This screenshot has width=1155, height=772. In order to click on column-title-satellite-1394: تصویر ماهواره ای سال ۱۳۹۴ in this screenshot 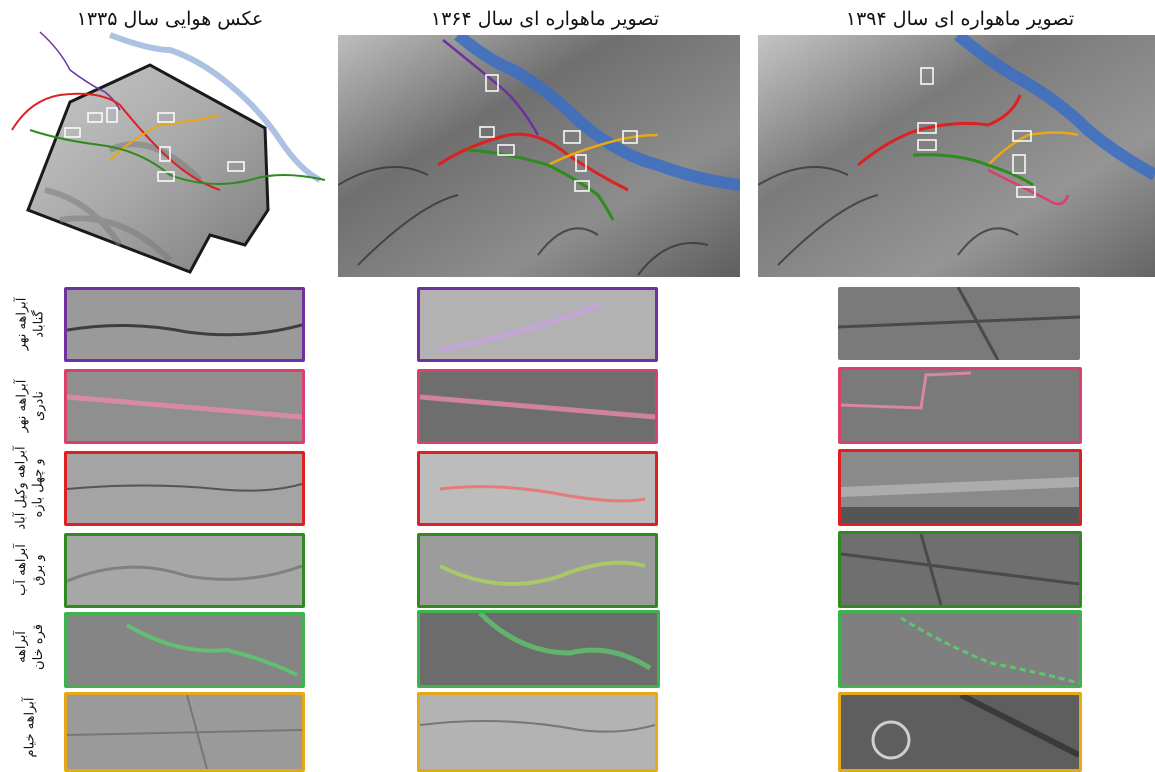, I will do `click(960, 19)`.